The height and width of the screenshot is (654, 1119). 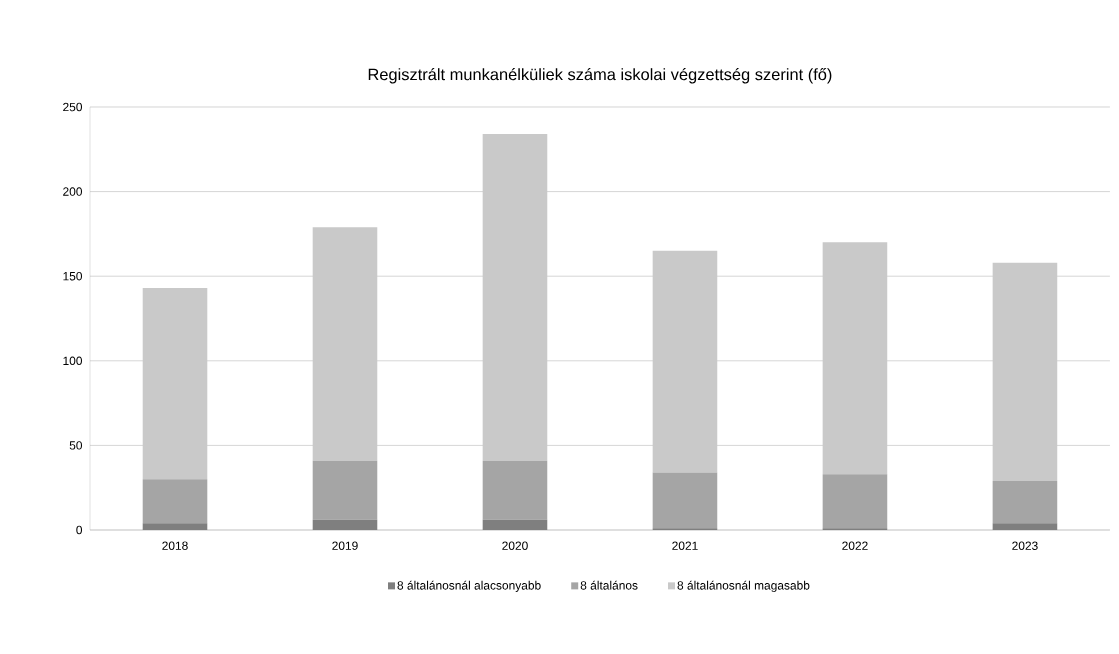 I want to click on x-tick-label: 2019, so click(x=345, y=545).